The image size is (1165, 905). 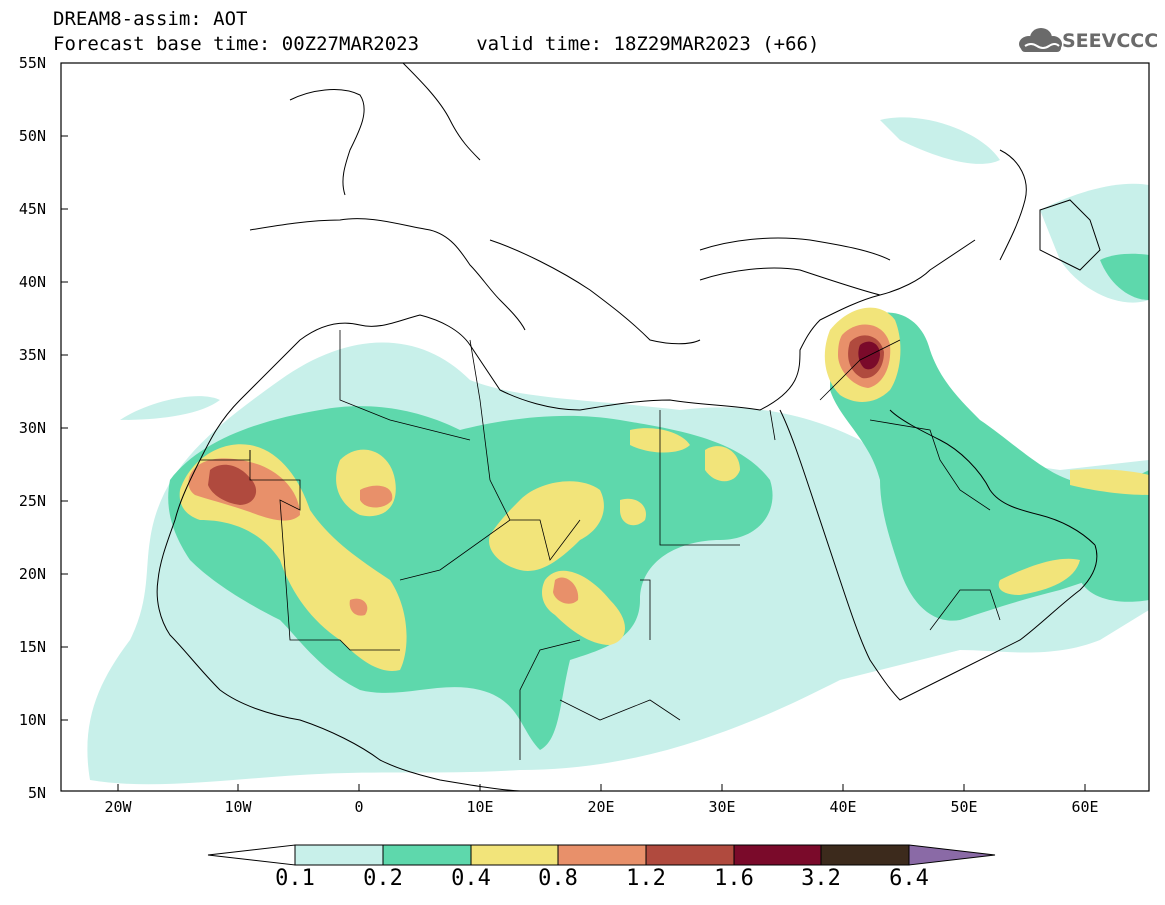 I want to click on lat-label: 5N, so click(x=36, y=793).